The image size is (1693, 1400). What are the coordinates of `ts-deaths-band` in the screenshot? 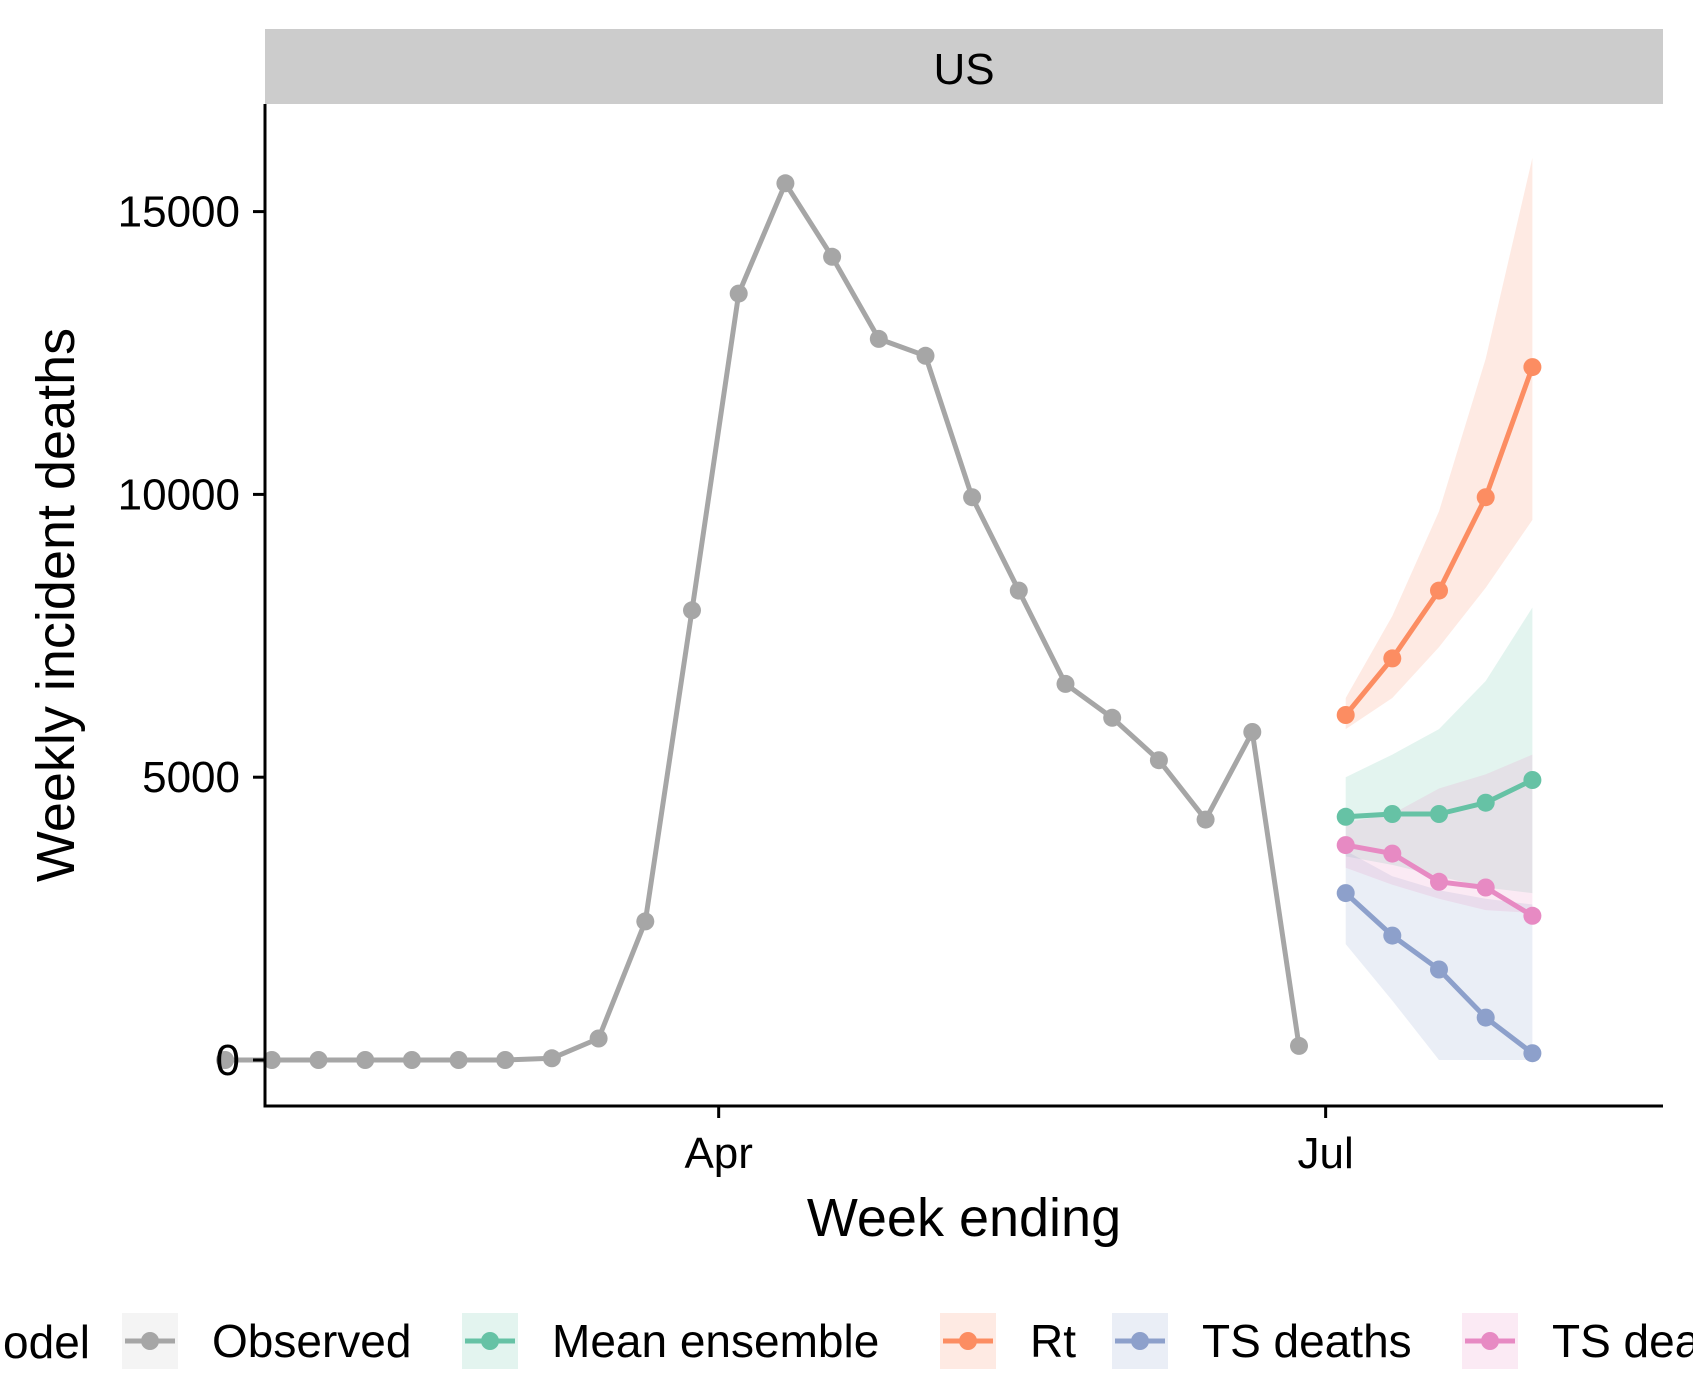 It's located at (1439, 955).